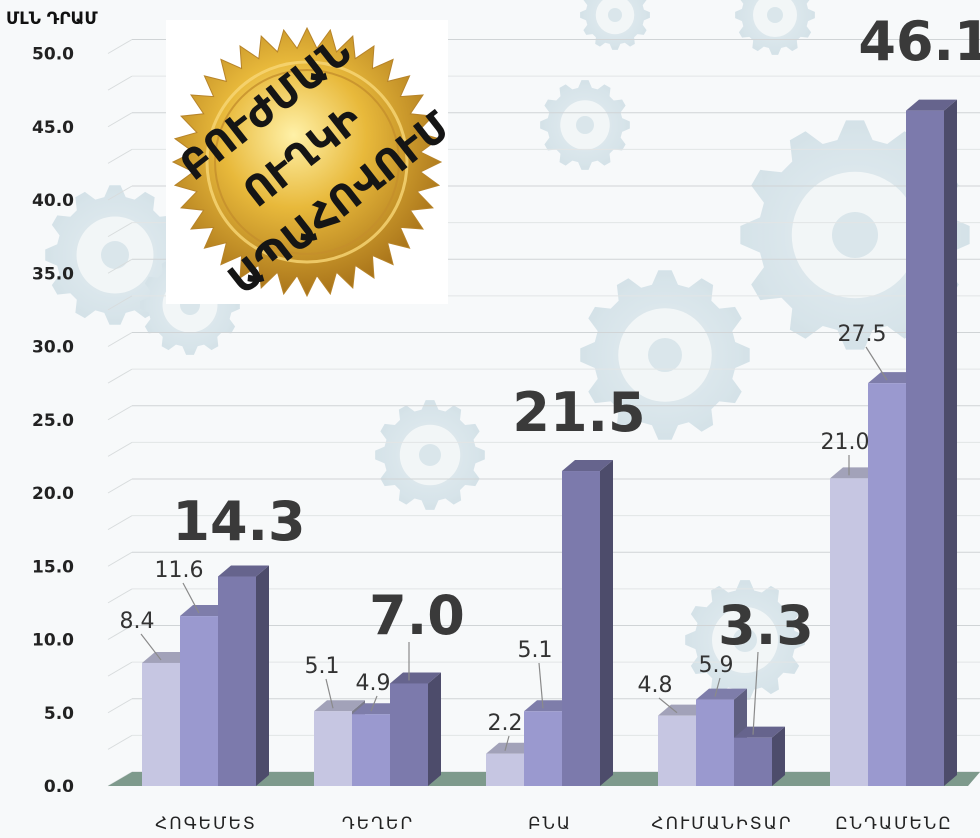 The width and height of the screenshot is (980, 838). What do you see at coordinates (53, 567) in the screenshot?
I see `y-tick-label: 15.0` at bounding box center [53, 567].